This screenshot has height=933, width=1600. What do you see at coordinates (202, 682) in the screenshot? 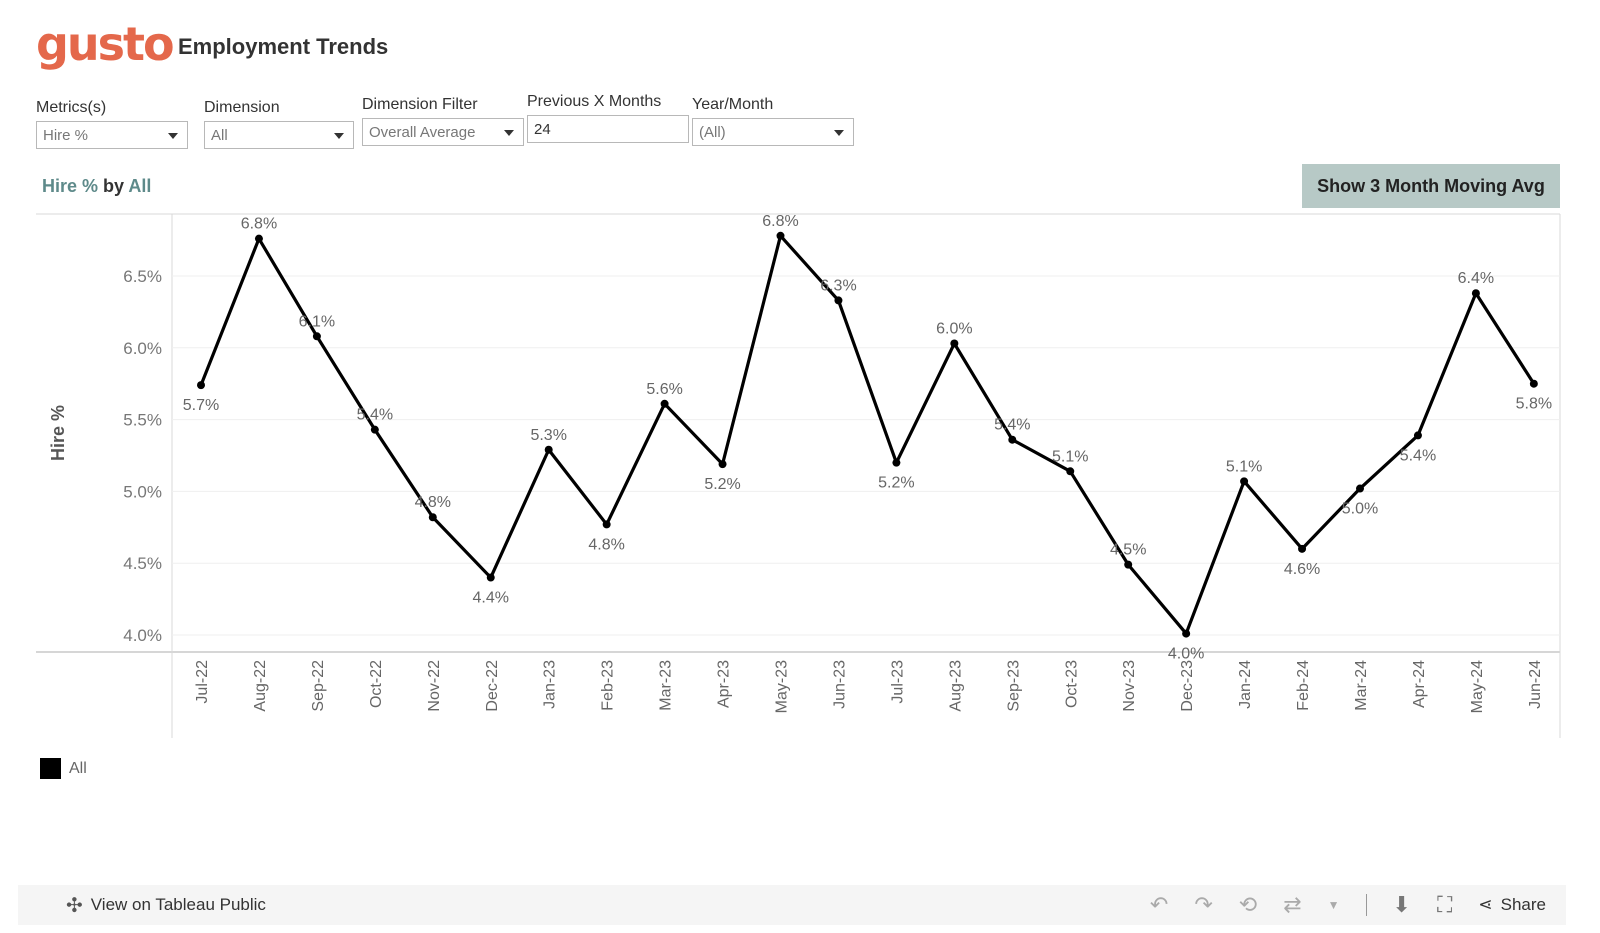
I see `x-tick-label: Jul-22` at bounding box center [202, 682].